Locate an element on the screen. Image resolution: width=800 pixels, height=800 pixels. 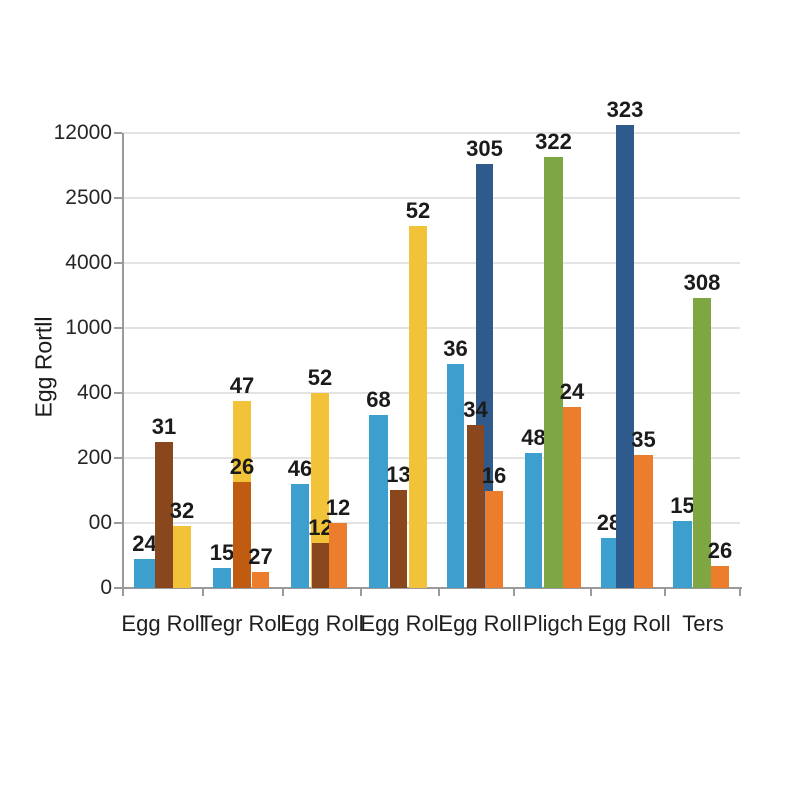
bar-value-label: 32 is located at coordinates (182, 510).